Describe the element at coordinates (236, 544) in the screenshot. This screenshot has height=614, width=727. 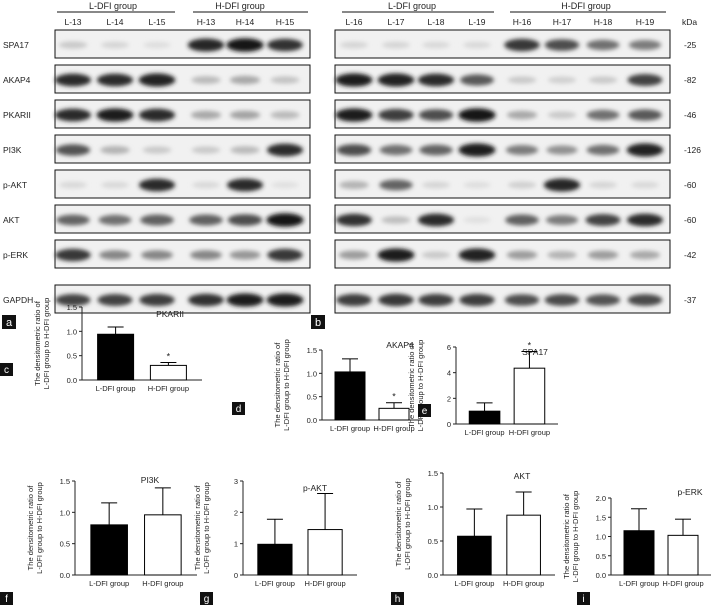
I see `y-tick-label: 1` at that location.